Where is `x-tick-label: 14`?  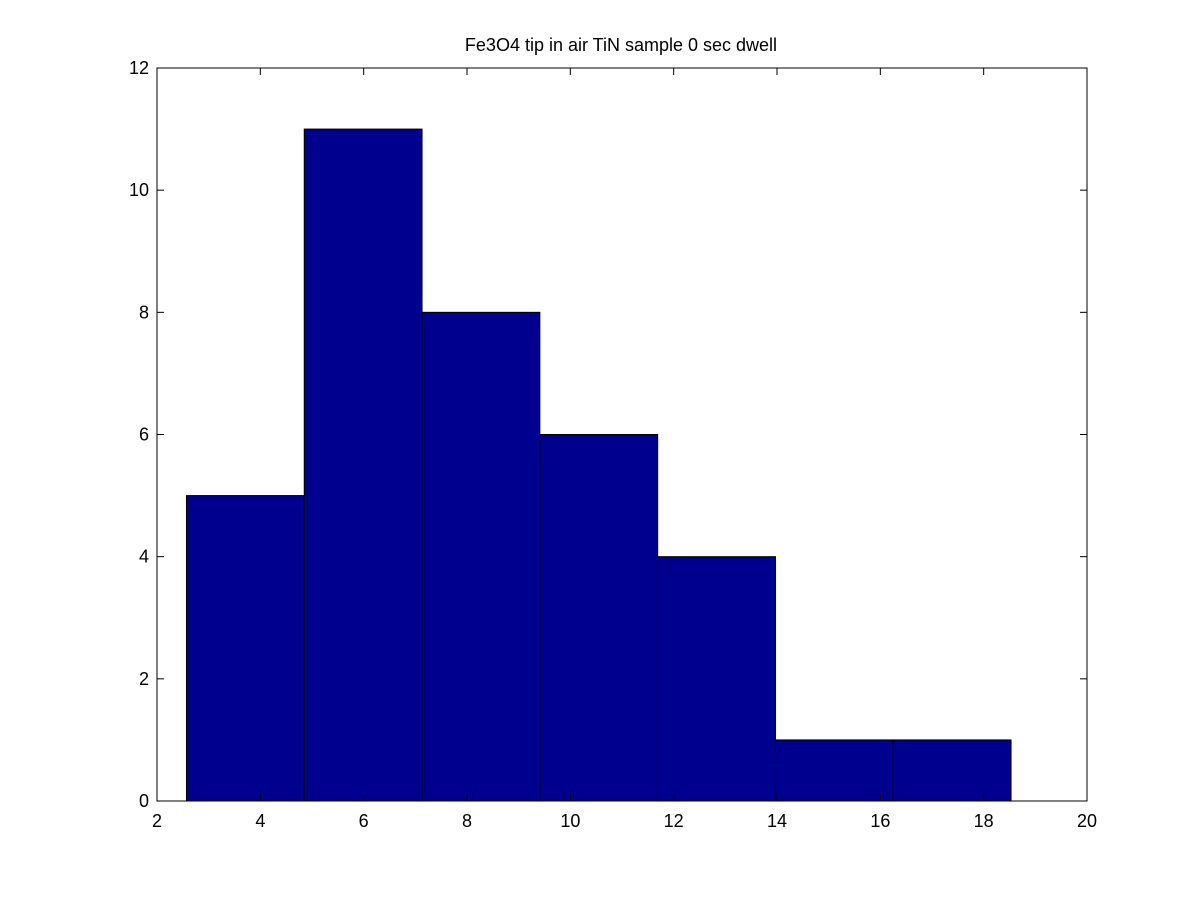
x-tick-label: 14 is located at coordinates (777, 821).